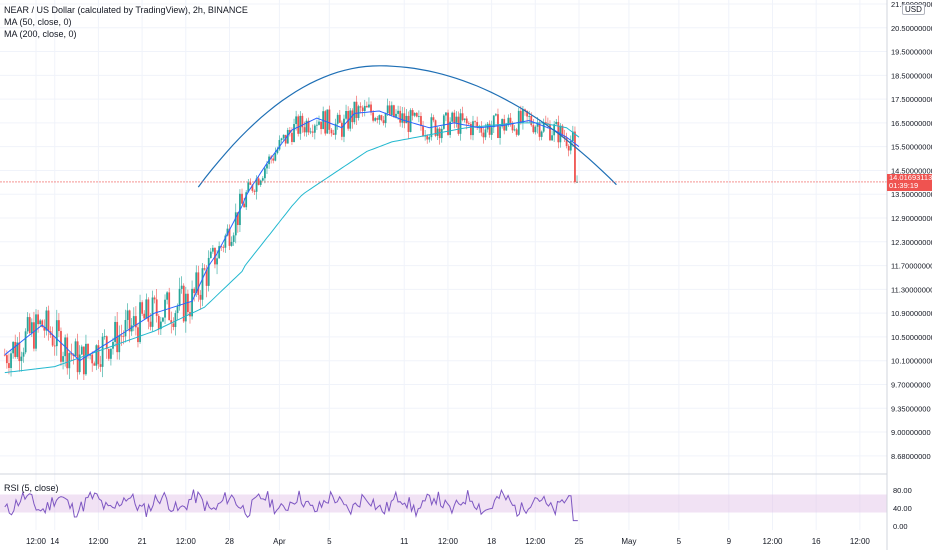 Image resolution: width=932 pixels, height=550 pixels. What do you see at coordinates (911, 170) in the screenshot?
I see `price-tick-label: 14.50000000` at bounding box center [911, 170].